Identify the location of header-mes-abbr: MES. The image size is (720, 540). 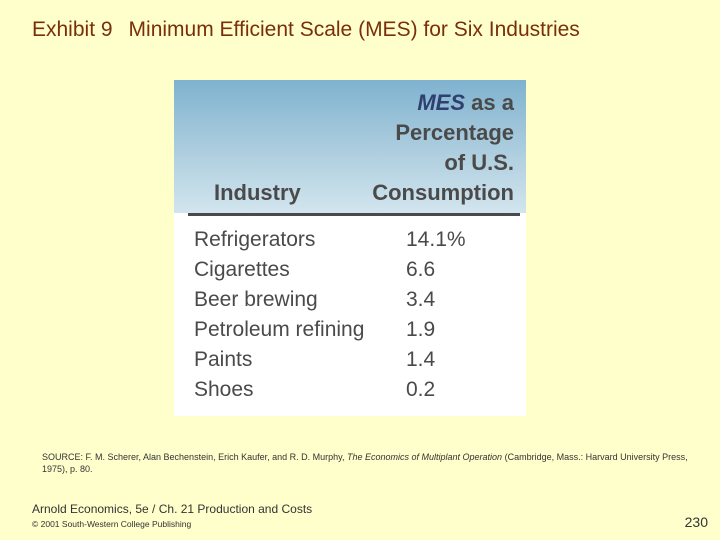
(441, 102).